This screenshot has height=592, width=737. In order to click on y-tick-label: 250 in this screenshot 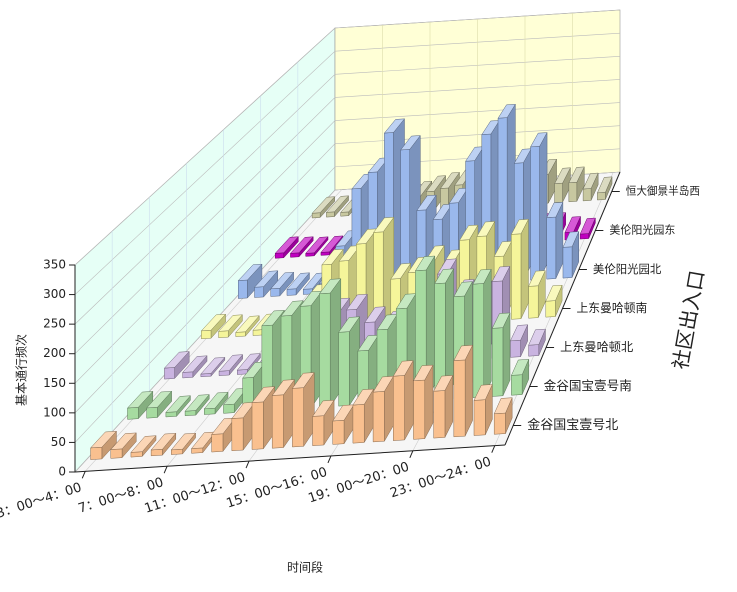, I will do `click(54, 324)`.